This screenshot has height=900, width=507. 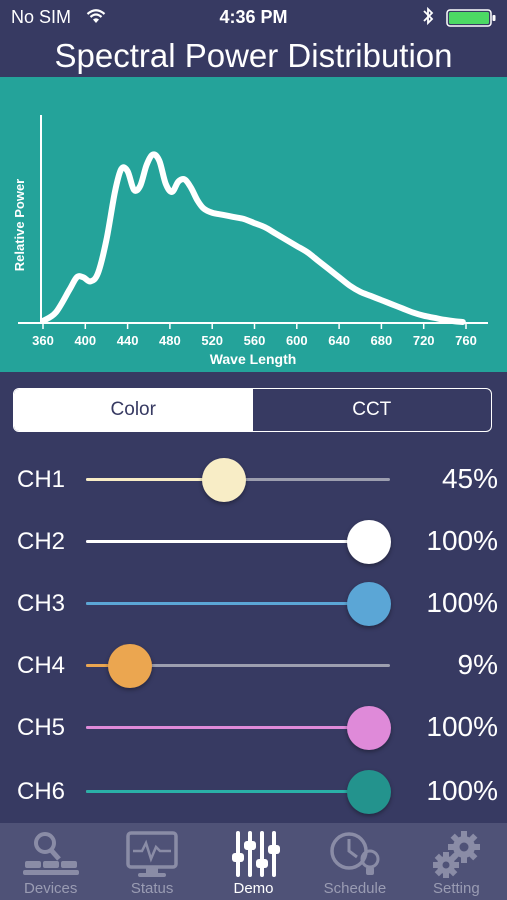 I want to click on carrier-label: No SIM, so click(x=41, y=17).